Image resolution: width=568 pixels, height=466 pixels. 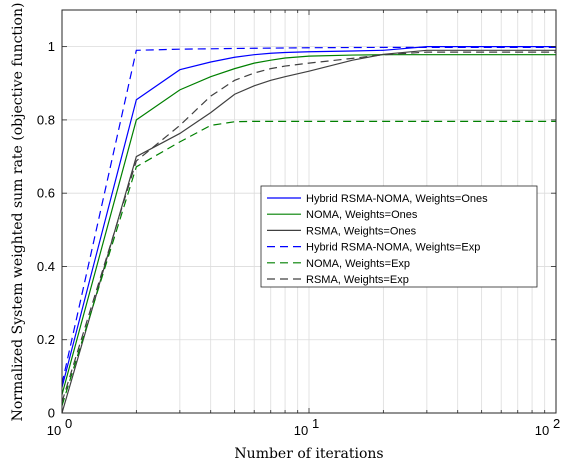 I want to click on x-tick-label-exponent: 0, so click(x=68, y=423).